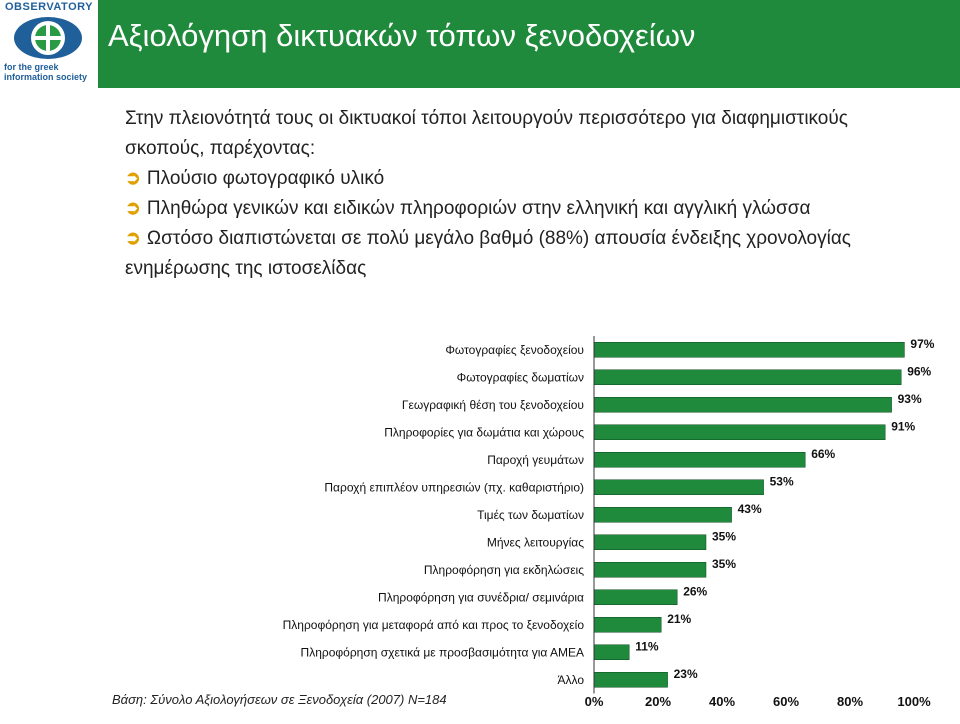  What do you see at coordinates (484, 432) in the screenshot?
I see `category-label: Πληροφορίες για δωμάτια και χώρους` at bounding box center [484, 432].